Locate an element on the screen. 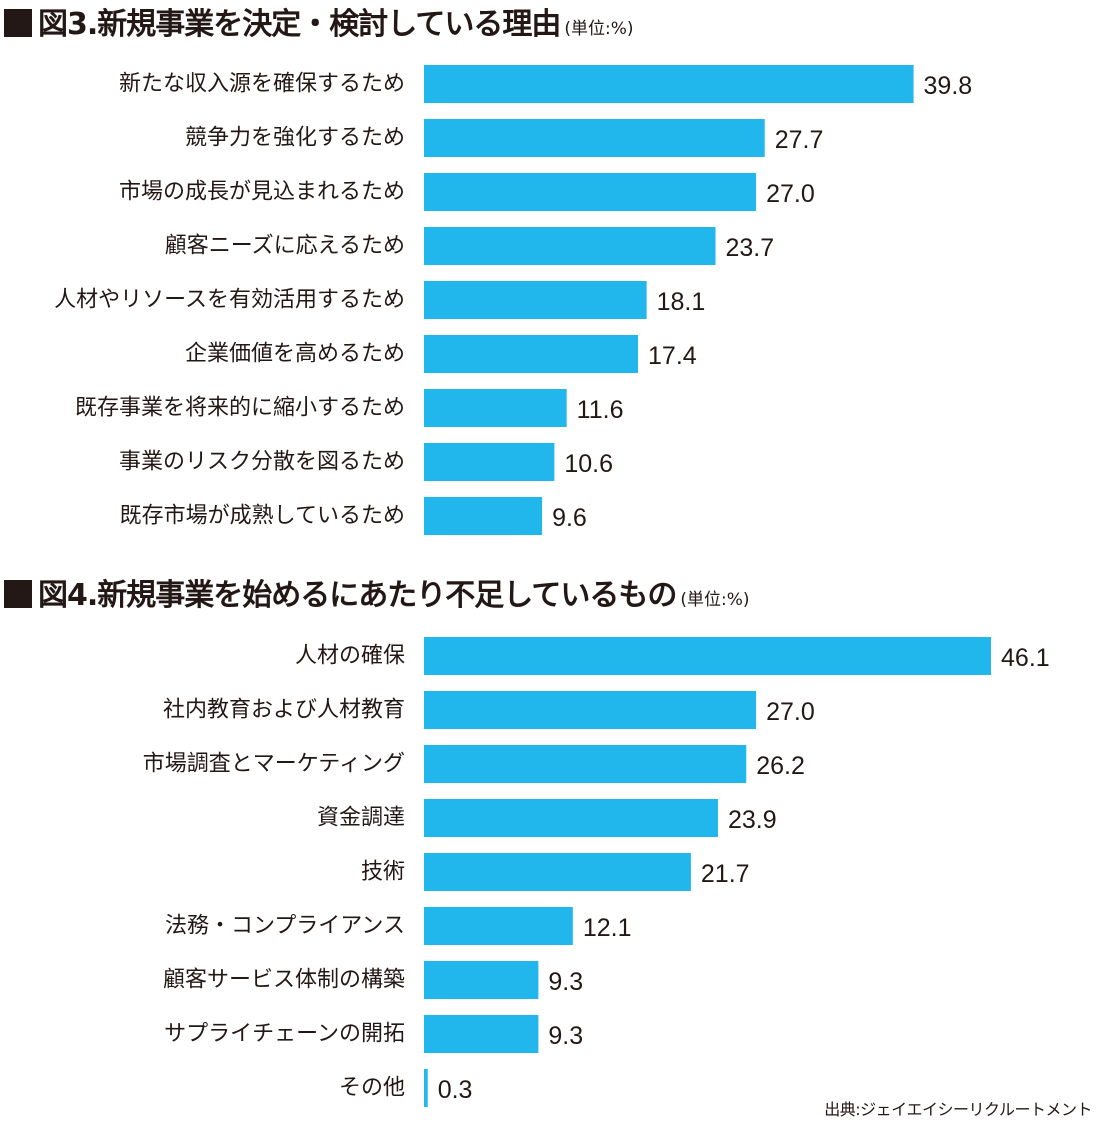 This screenshot has height=1130, width=1104. value-label: 9.6 is located at coordinates (569, 518).